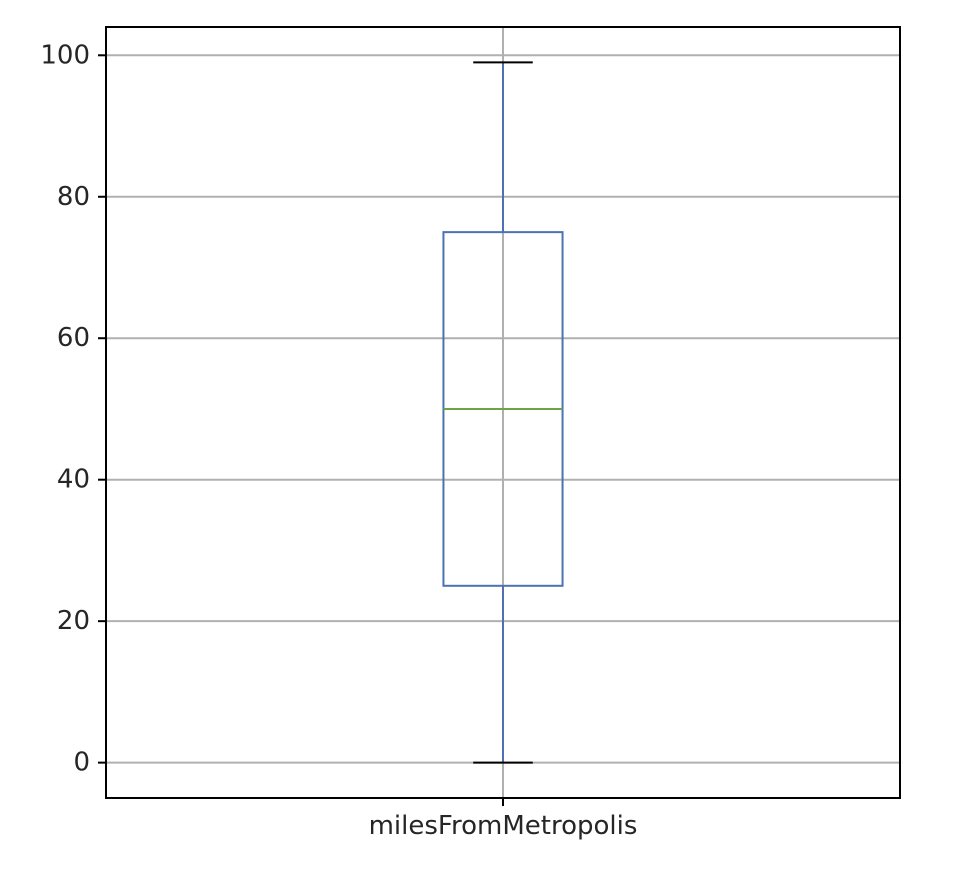 This screenshot has width=961, height=877. What do you see at coordinates (73, 197) in the screenshot?
I see `y-tick-label: 80` at bounding box center [73, 197].